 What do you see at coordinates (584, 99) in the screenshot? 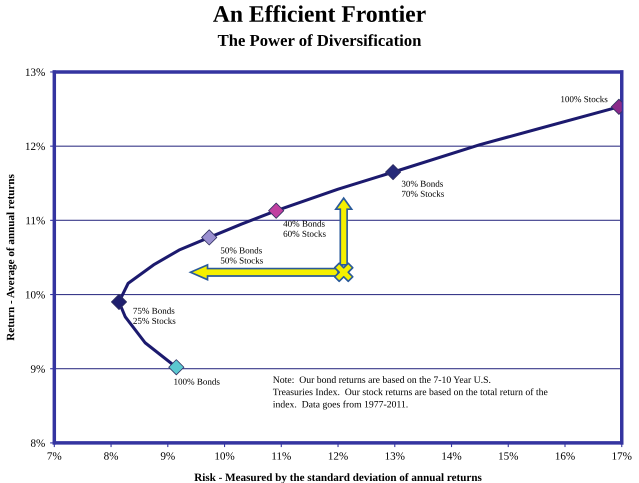
I see `annotation: 100% Stocks` at bounding box center [584, 99].